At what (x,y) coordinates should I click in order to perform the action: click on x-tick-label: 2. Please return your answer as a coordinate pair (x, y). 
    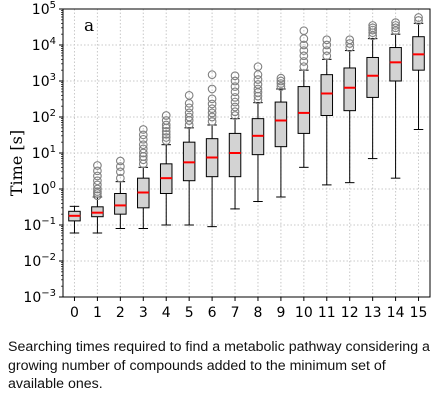
    Looking at the image, I should click on (120, 313).